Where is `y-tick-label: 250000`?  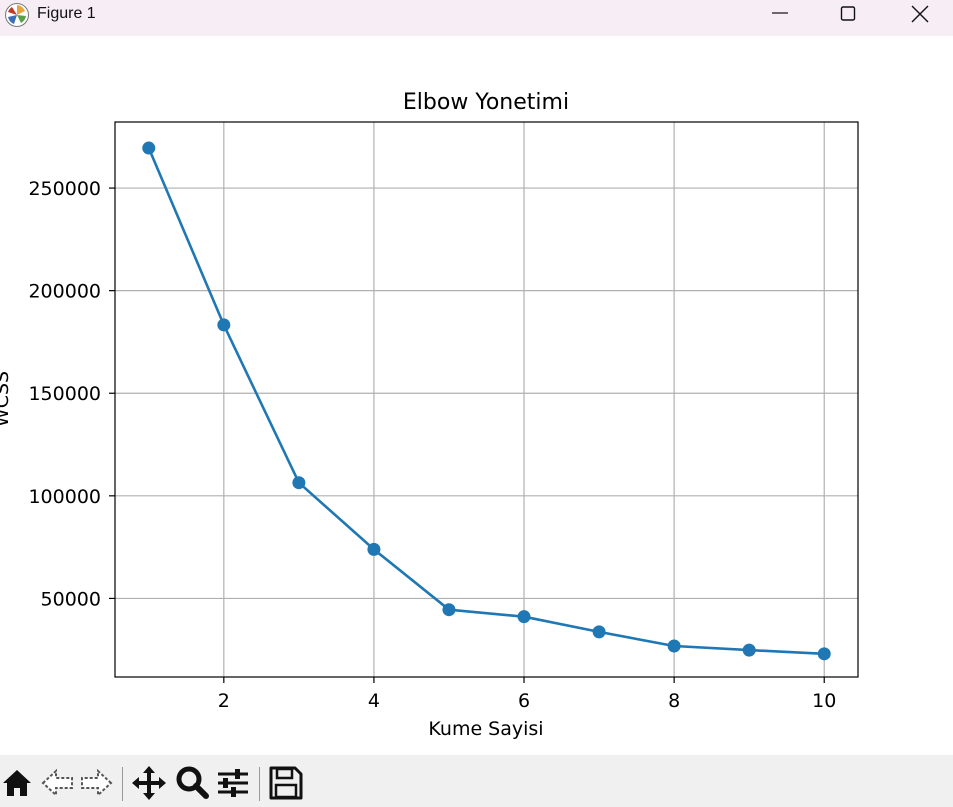 y-tick-label: 250000 is located at coordinates (64, 189).